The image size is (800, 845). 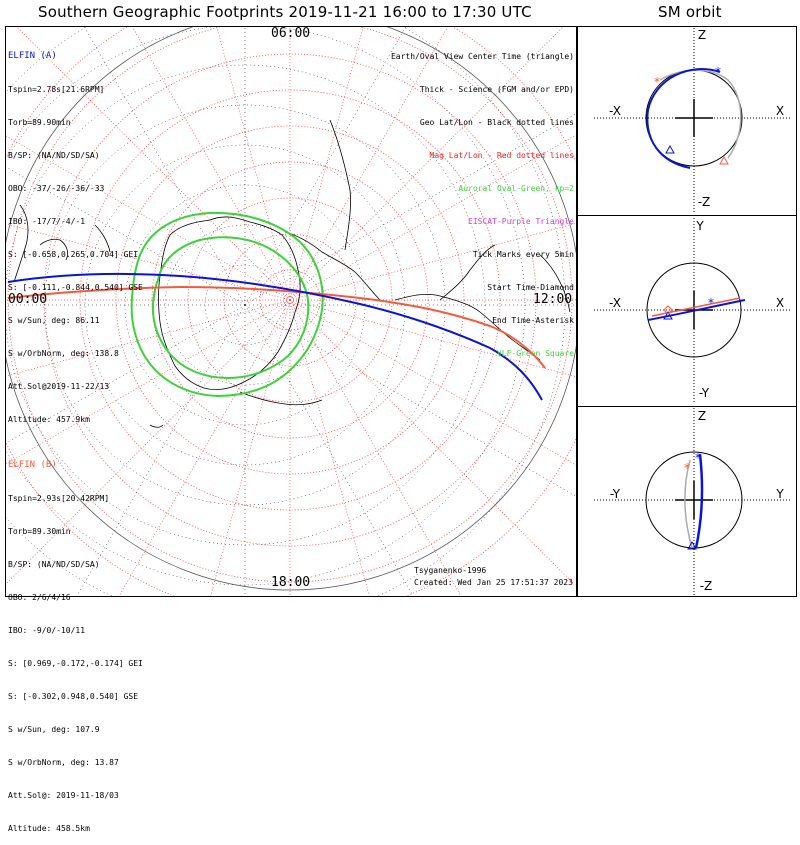 I want to click on hour-label-left: 00:00, so click(x=28, y=299).